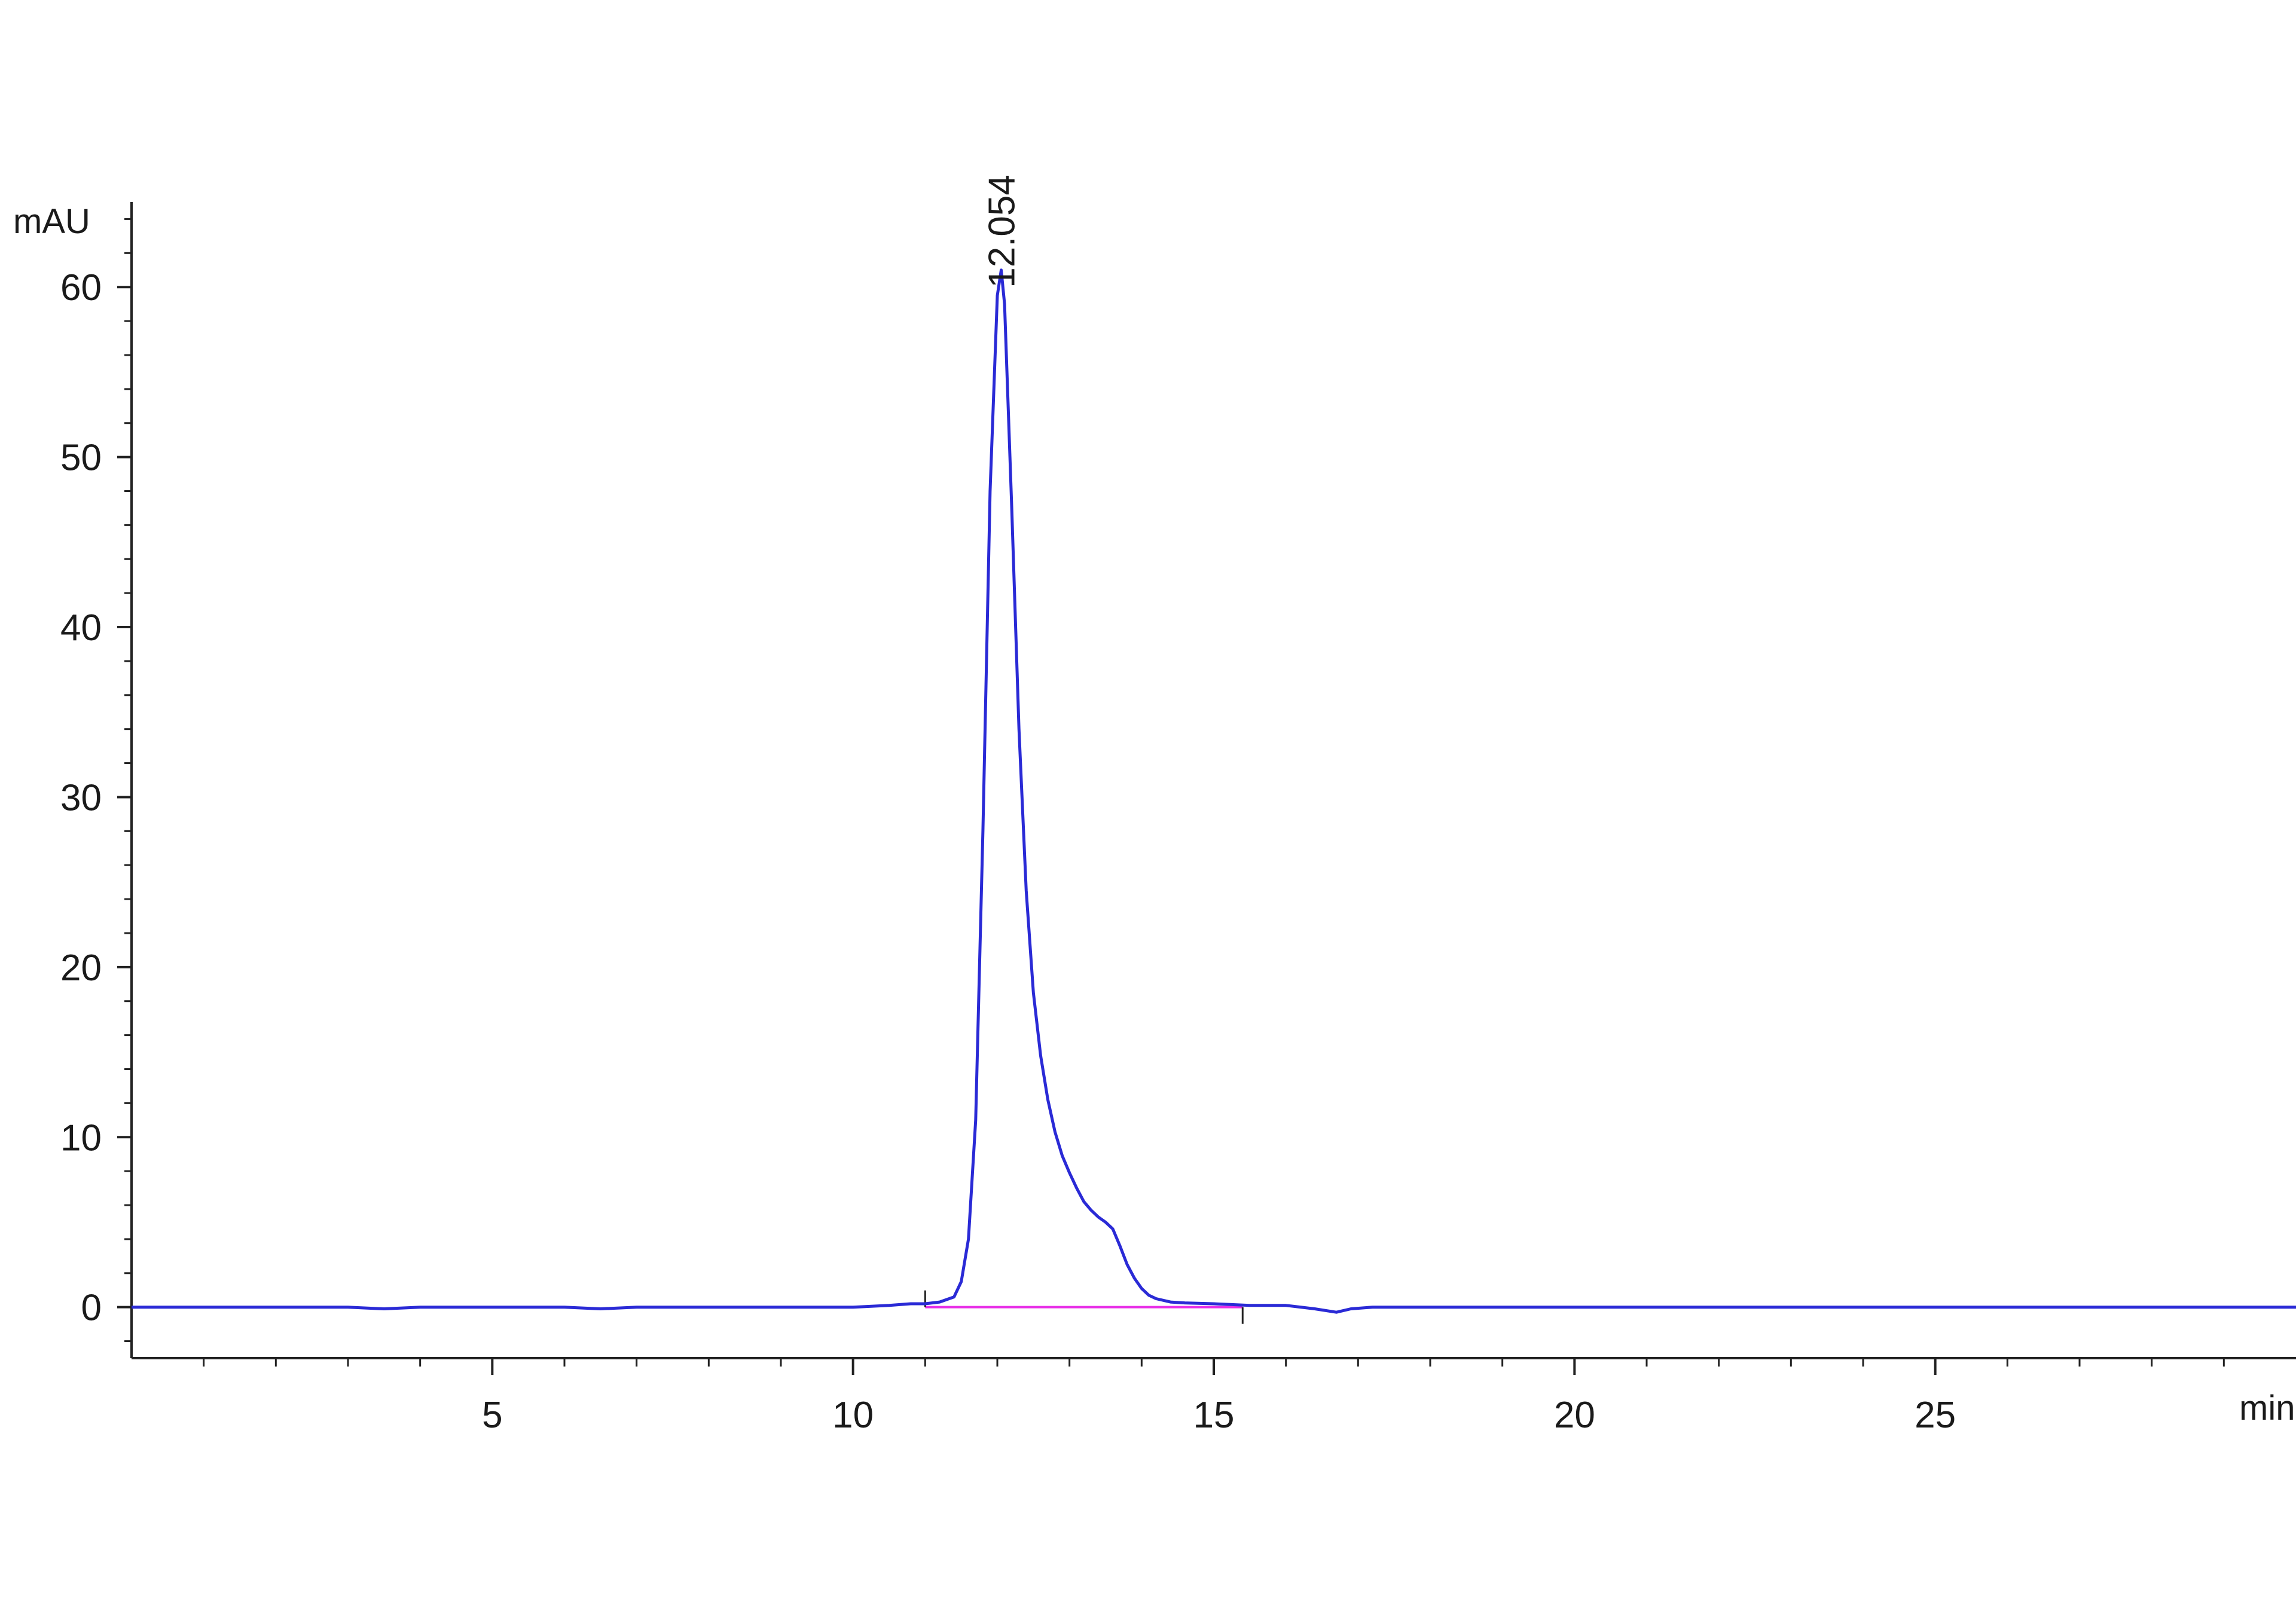  What do you see at coordinates (1935, 1415) in the screenshot?
I see `x-tick-label: 25` at bounding box center [1935, 1415].